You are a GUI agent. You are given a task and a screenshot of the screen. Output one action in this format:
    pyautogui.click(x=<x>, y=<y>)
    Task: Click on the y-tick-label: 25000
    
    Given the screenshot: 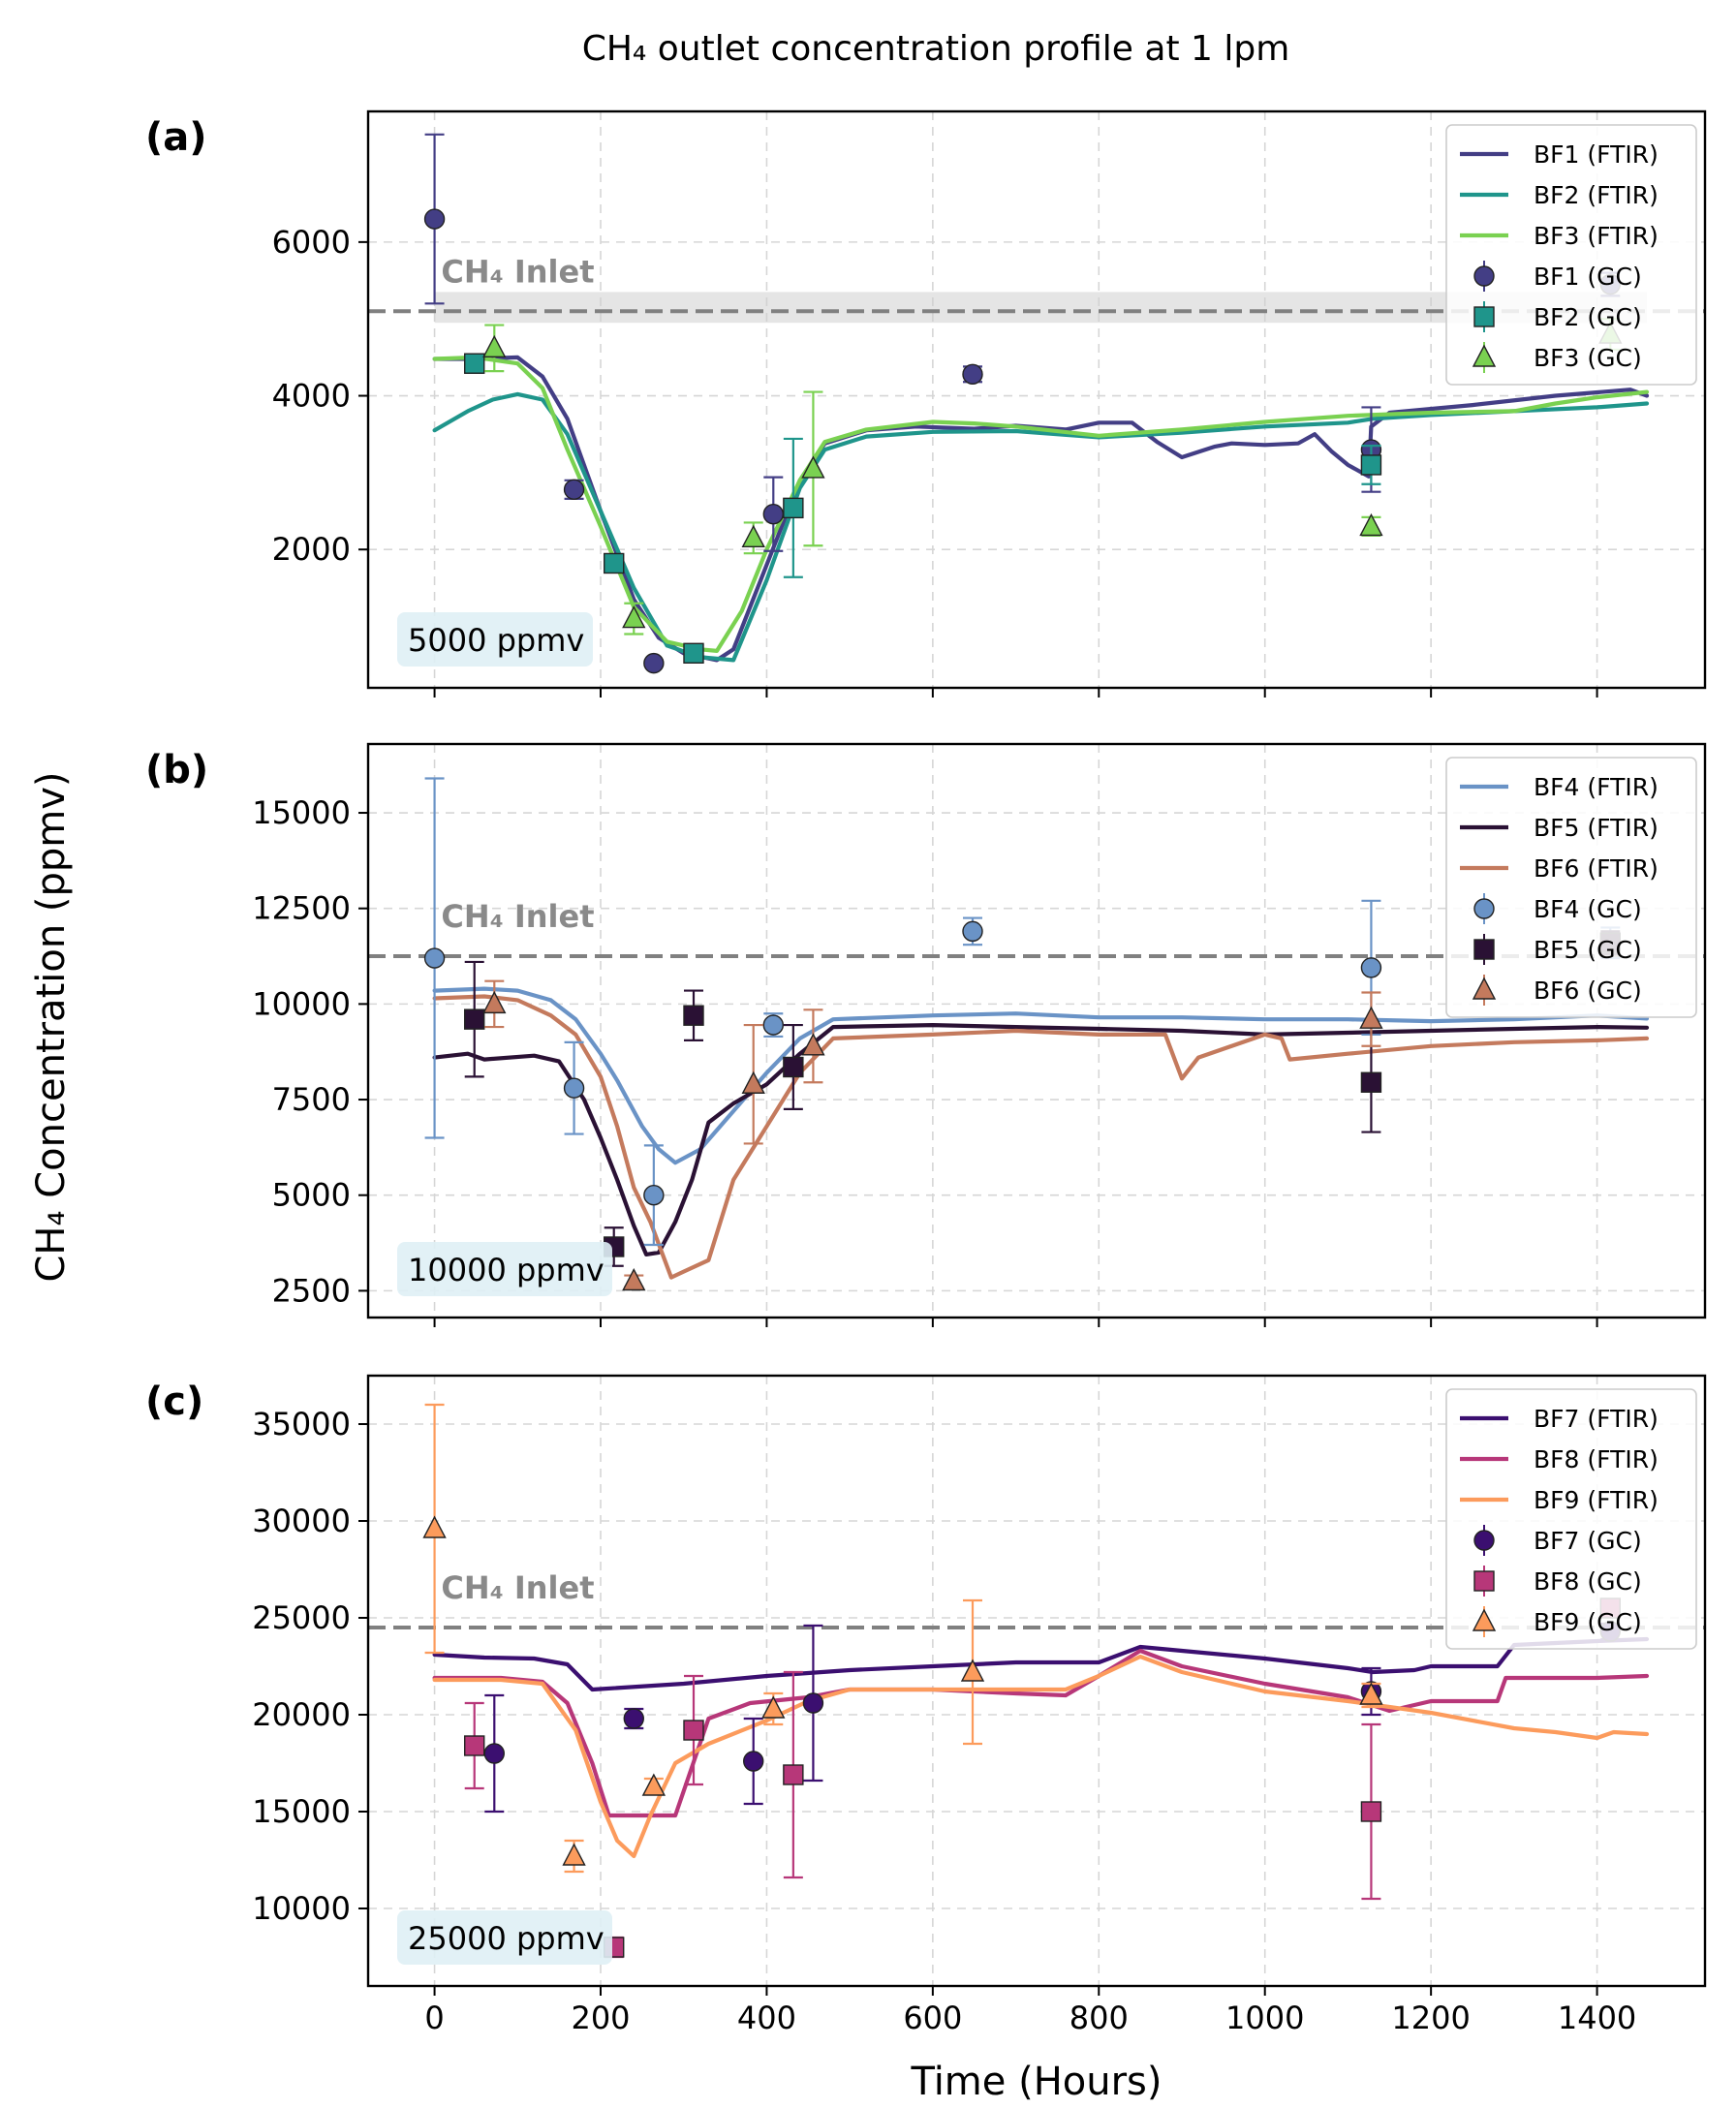 What is the action you would take?
    pyautogui.click(x=301, y=1617)
    